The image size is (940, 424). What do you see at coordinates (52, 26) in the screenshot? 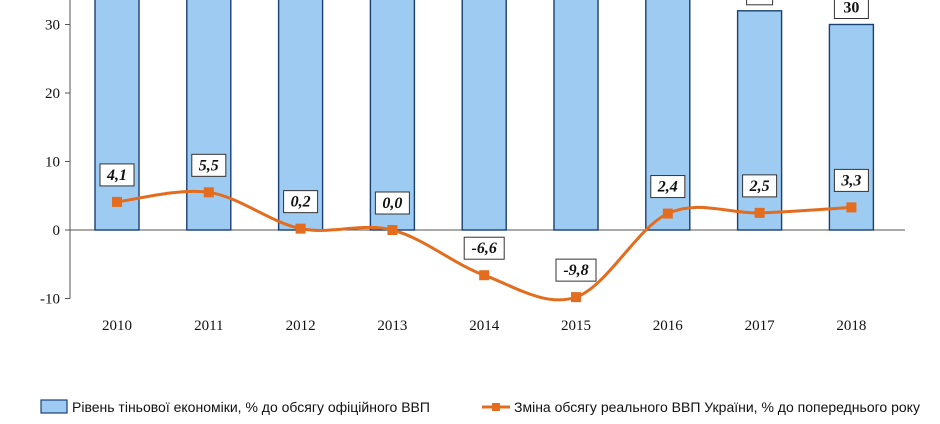
I see `y-tick-label: 30` at bounding box center [52, 26].